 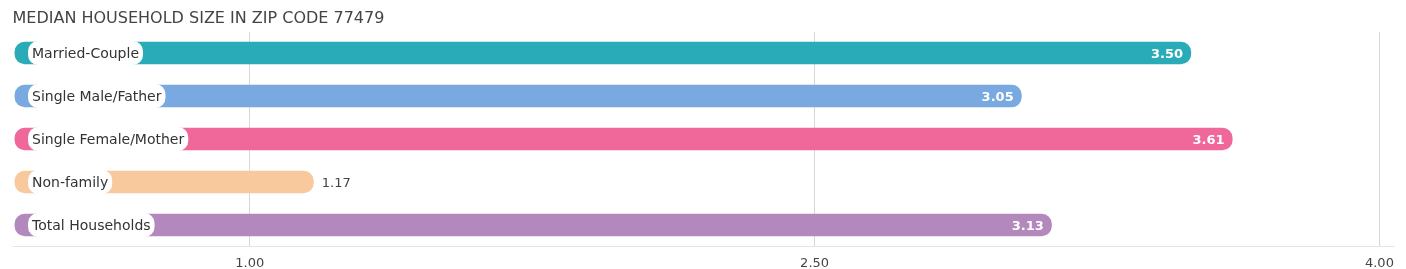 What do you see at coordinates (97, 96) in the screenshot?
I see `y-tick-label: Single Male/Father` at bounding box center [97, 96].